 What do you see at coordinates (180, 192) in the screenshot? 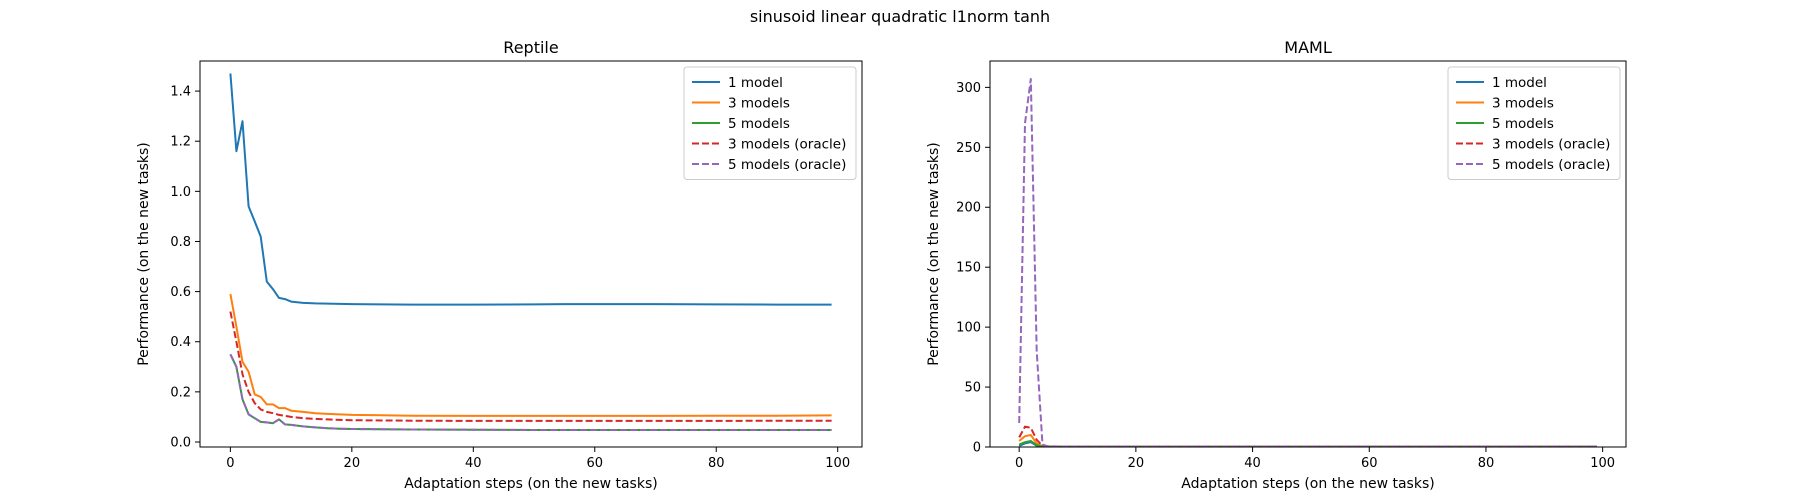
I see `y-tick-label: 1.0` at bounding box center [180, 192].